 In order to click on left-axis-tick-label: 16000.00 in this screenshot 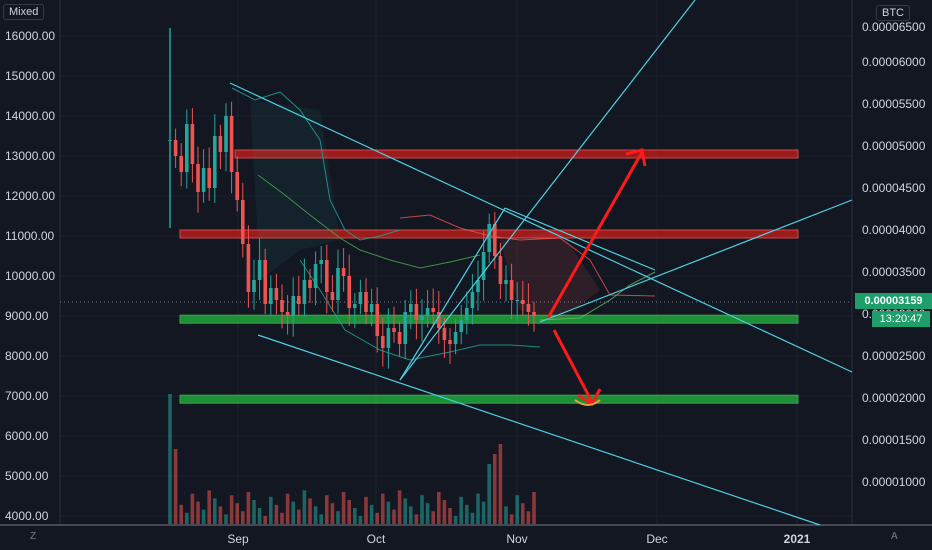, I will do `click(30, 36)`.